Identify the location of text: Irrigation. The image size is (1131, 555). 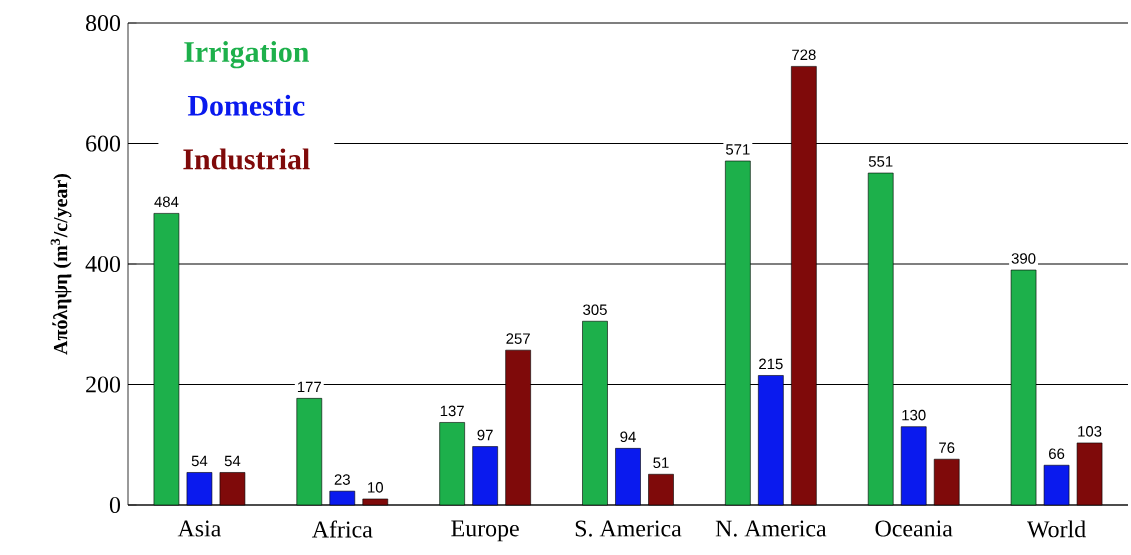
(246, 55).